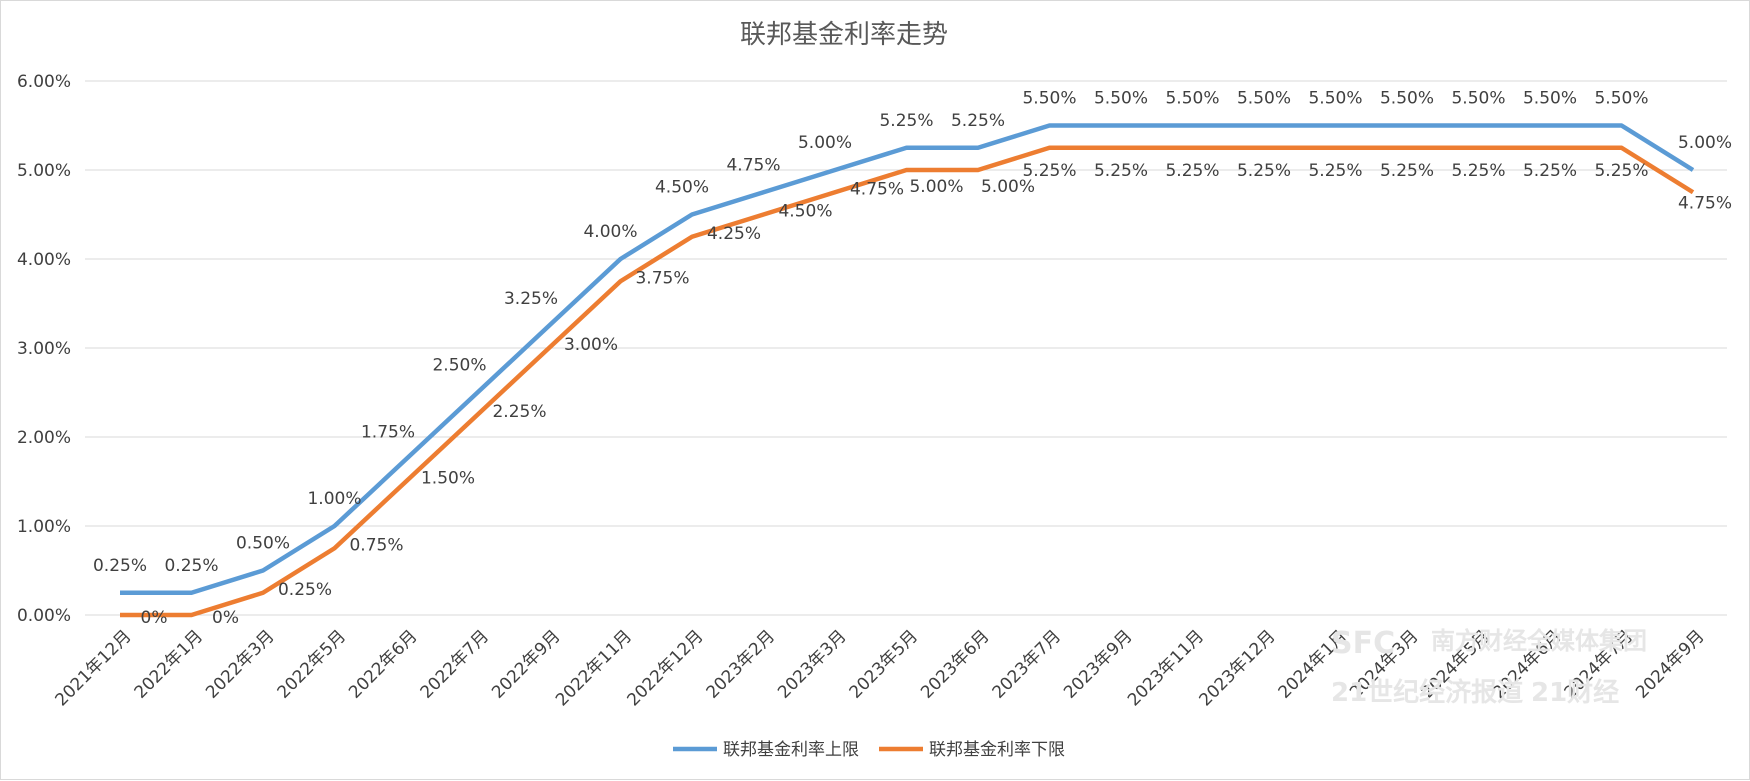 The width and height of the screenshot is (1750, 781). I want to click on y-tick-label: 1.00%, so click(44, 527).